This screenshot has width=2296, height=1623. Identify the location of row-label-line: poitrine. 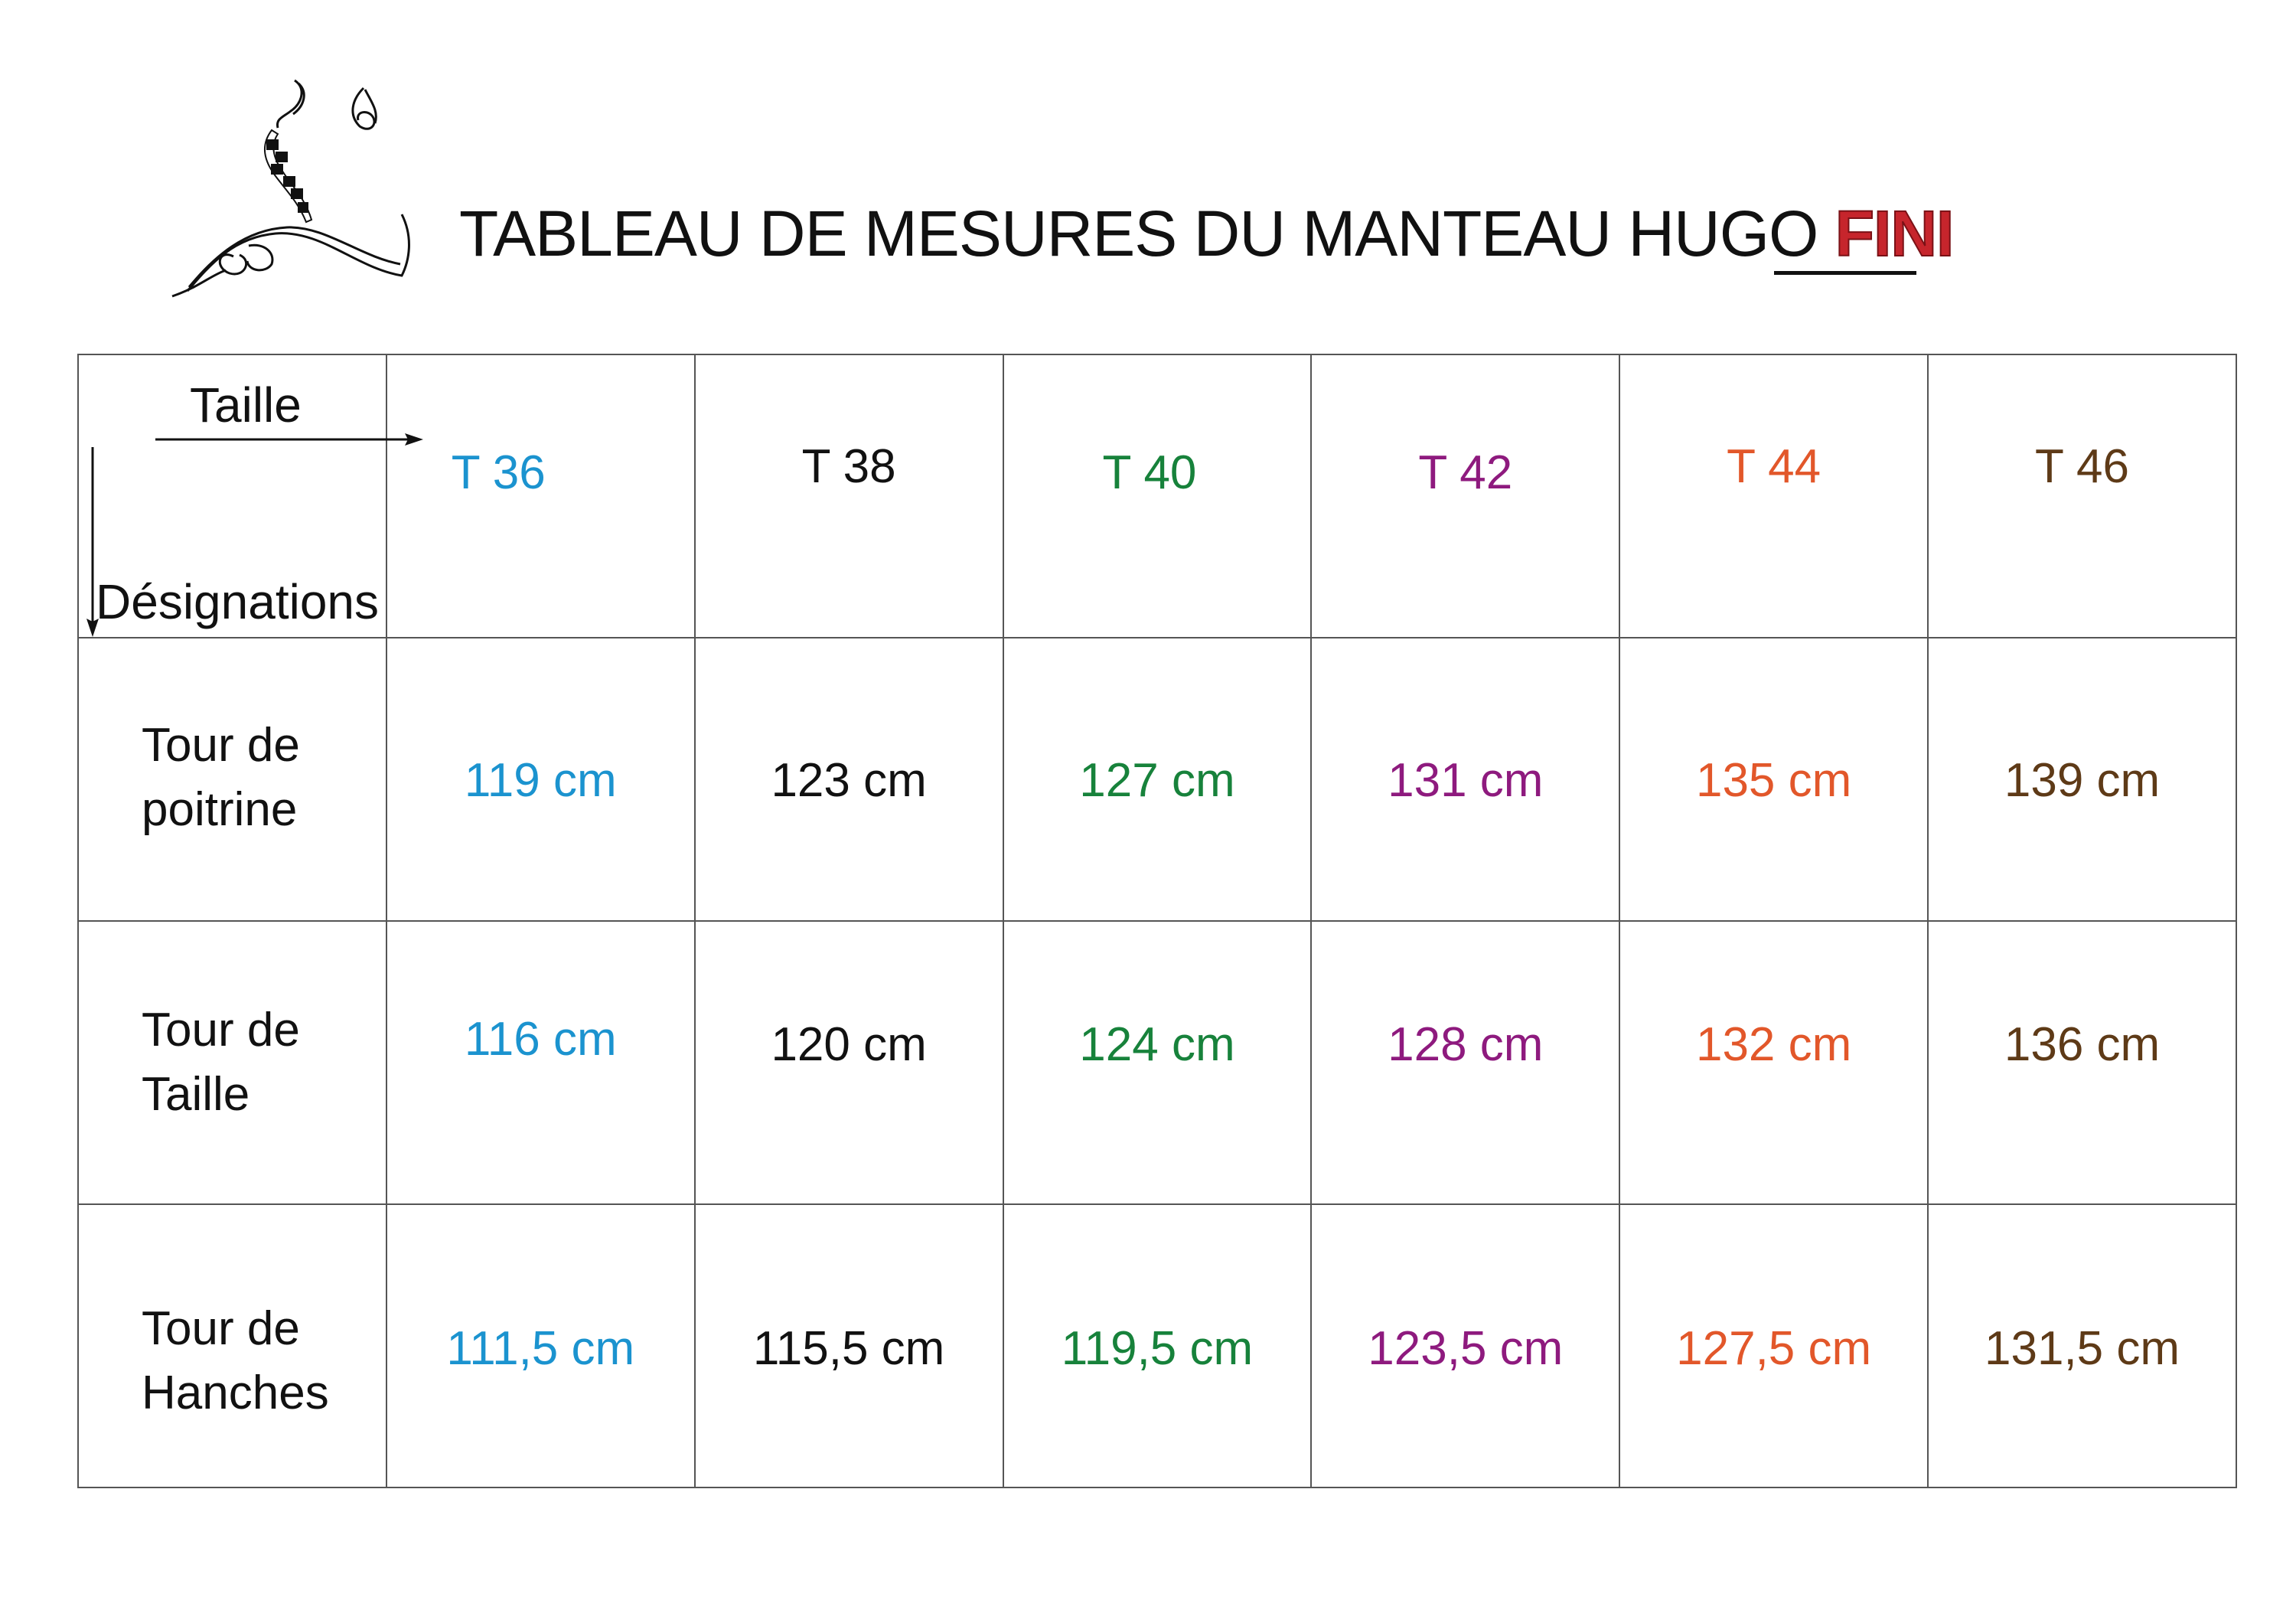
(220, 809).